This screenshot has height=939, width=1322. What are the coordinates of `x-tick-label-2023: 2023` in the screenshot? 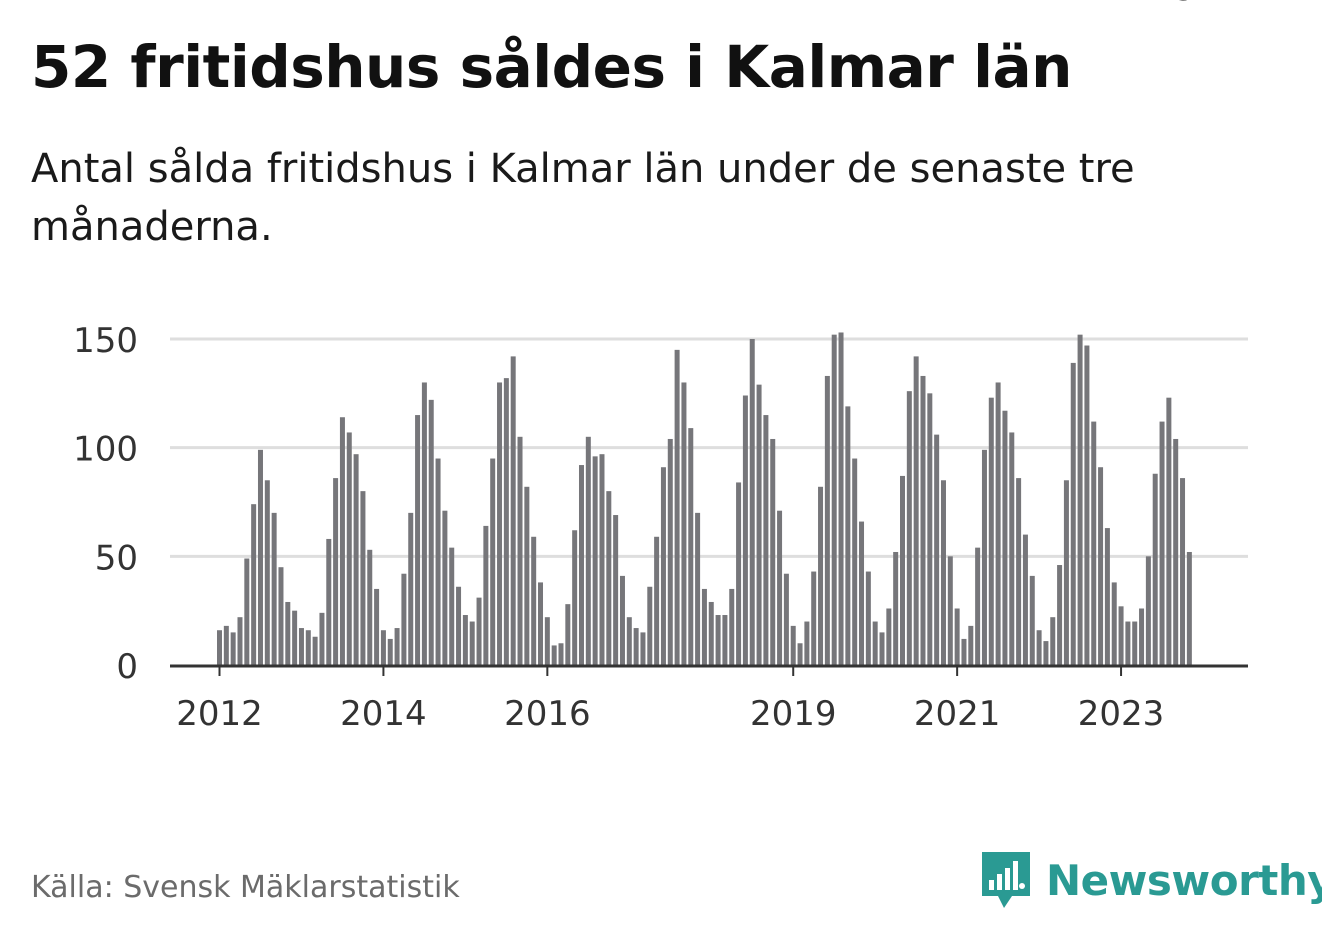 It's located at (1121, 714).